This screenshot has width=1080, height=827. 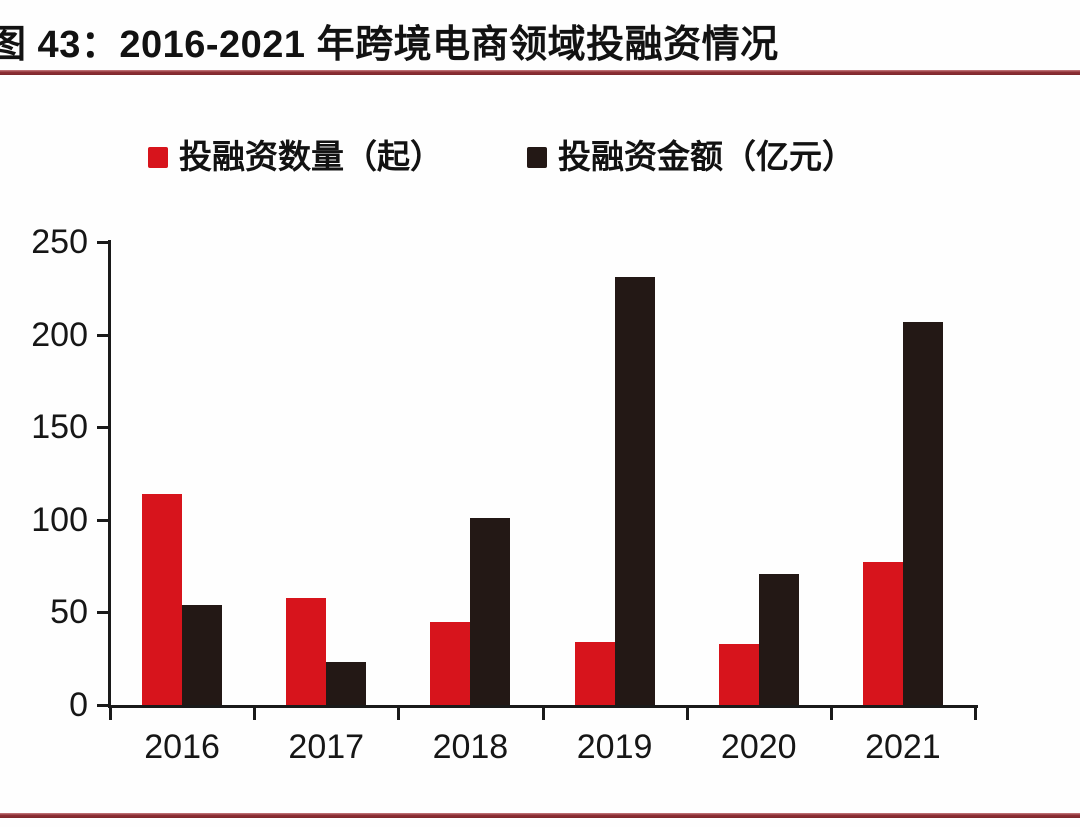 What do you see at coordinates (470, 747) in the screenshot?
I see `x-axis-label: 2018` at bounding box center [470, 747].